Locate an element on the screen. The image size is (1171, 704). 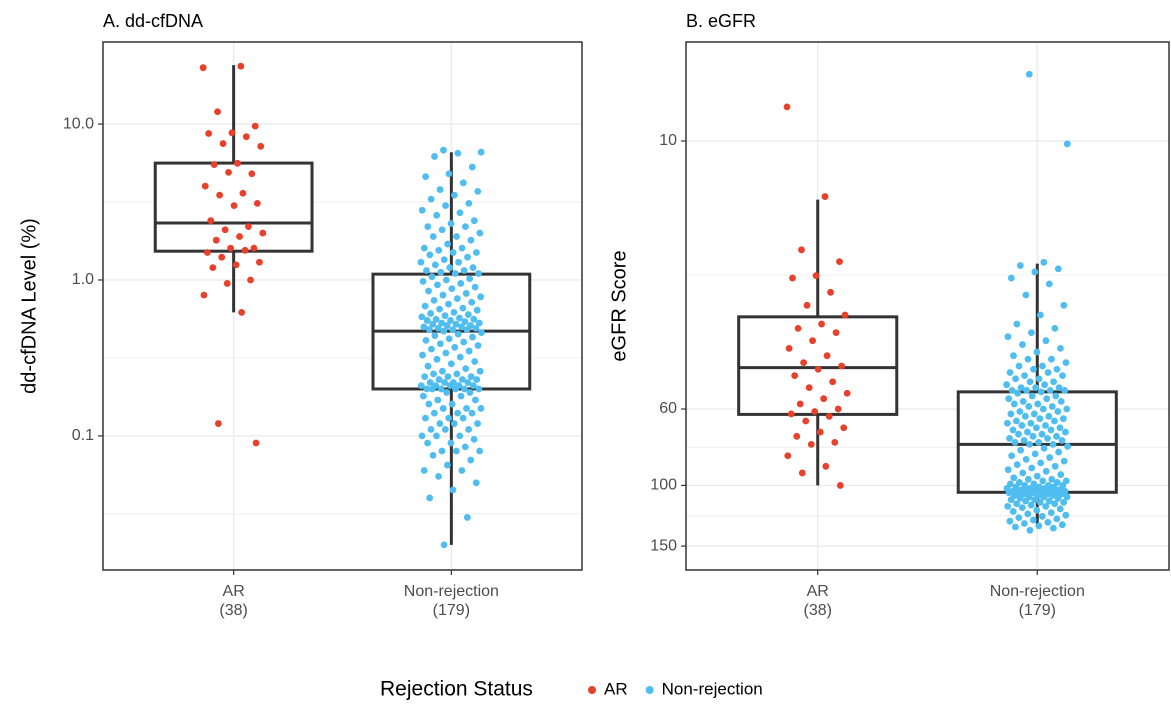
y-tick-label: 150 is located at coordinates (663, 545).